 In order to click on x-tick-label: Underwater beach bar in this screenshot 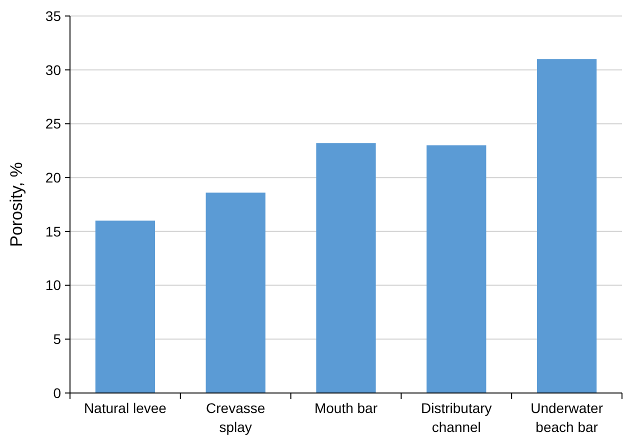, I will do `click(567, 417)`.